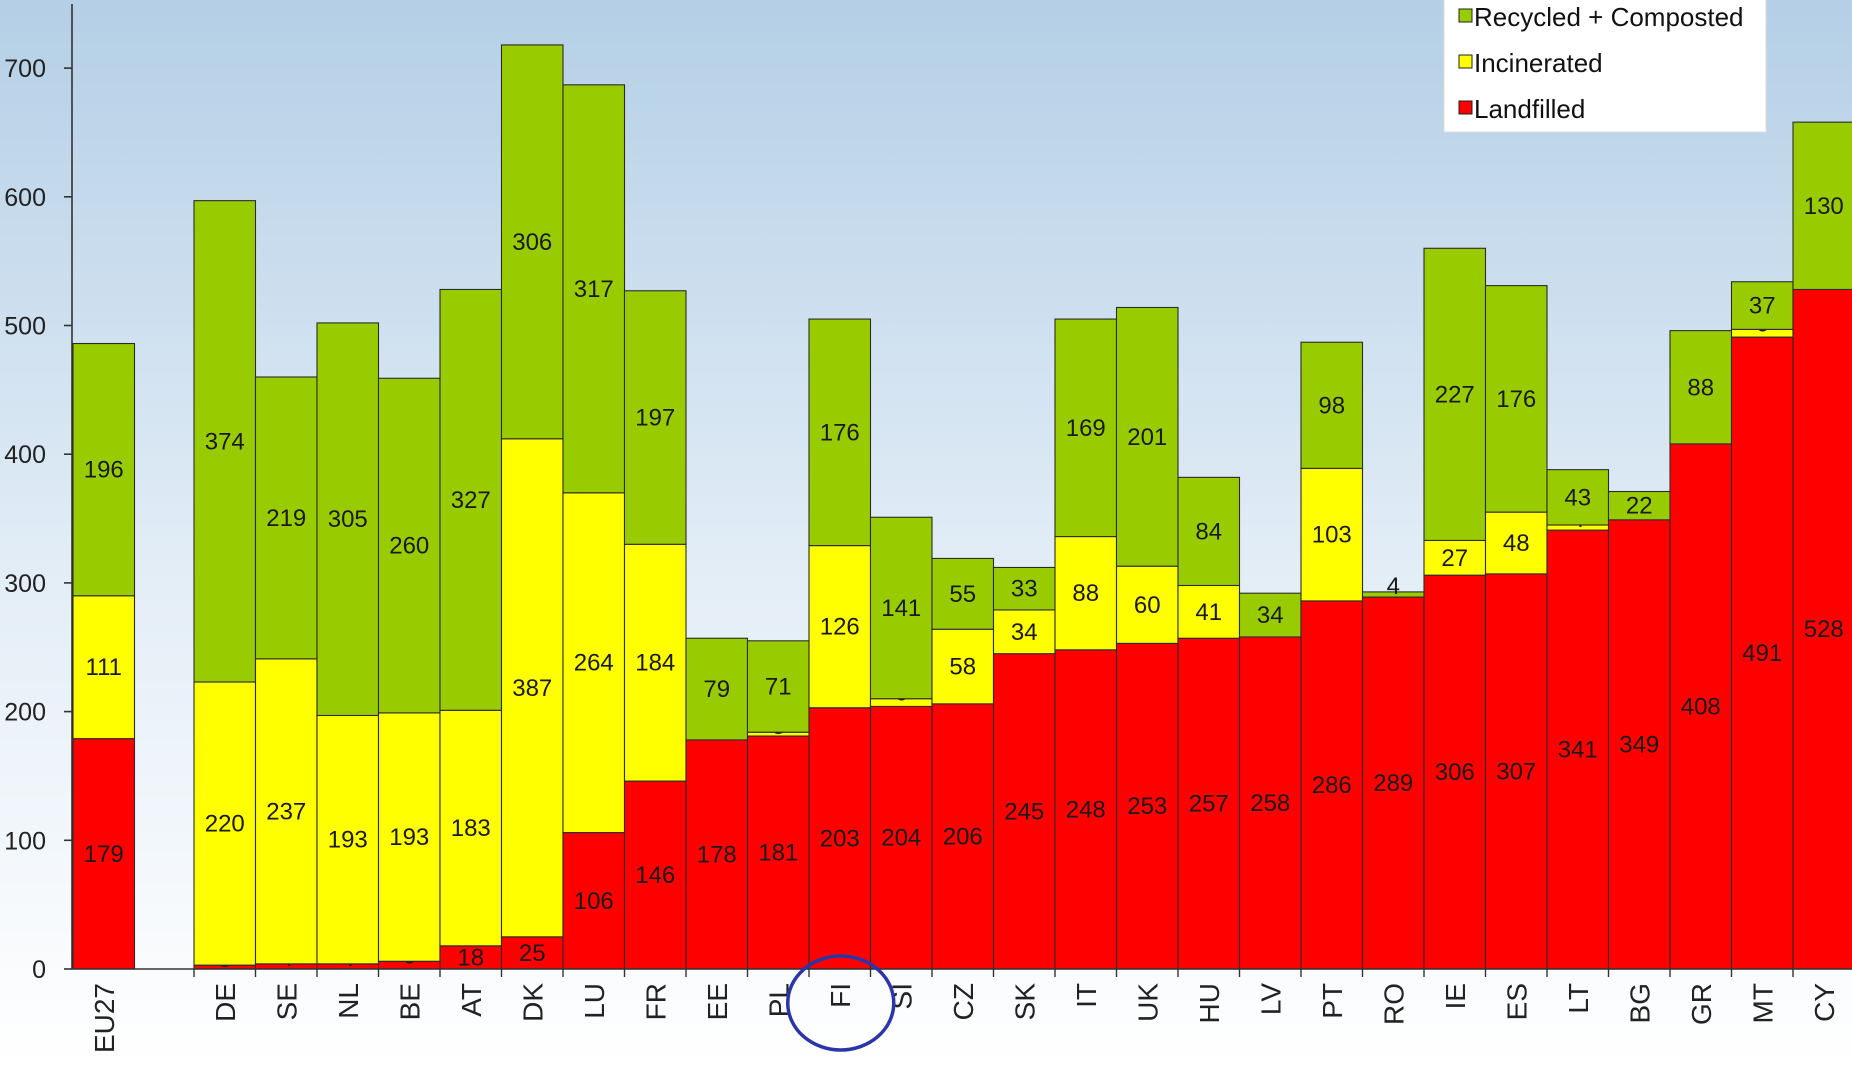 This screenshot has width=1852, height=1068. I want to click on bar-segment-landfilled-sk, so click(1024, 811).